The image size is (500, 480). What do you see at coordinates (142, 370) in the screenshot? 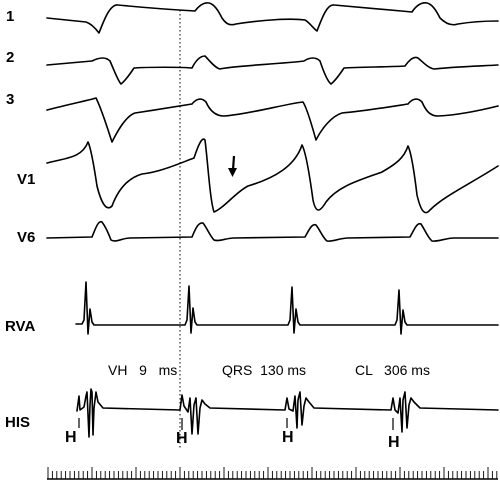
I see `measurement-vh: VH 9 ms` at bounding box center [142, 370].